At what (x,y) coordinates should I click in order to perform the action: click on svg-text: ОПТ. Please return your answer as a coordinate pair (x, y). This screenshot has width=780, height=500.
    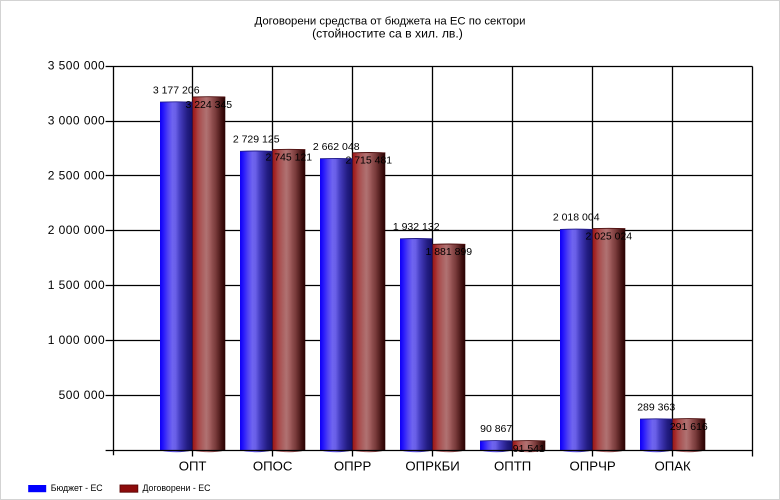
    Looking at the image, I should click on (193, 466).